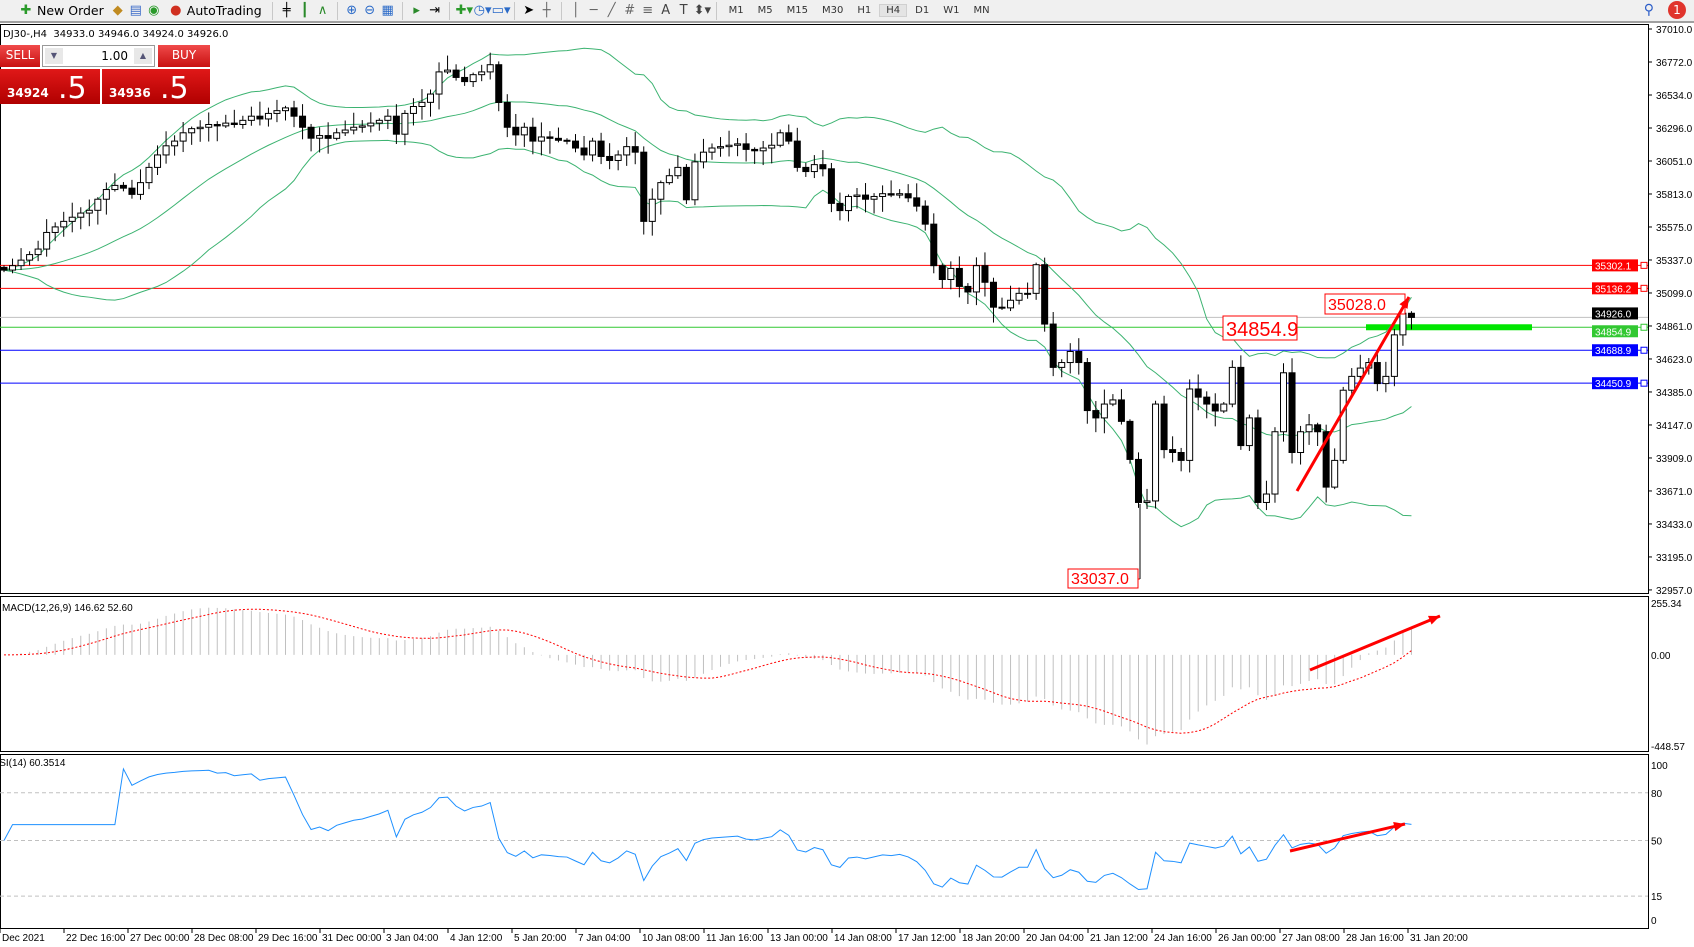 This screenshot has height=947, width=1694. Describe the element at coordinates (1613, 384) in the screenshot. I see `level-price-label: 34450.9` at that location.